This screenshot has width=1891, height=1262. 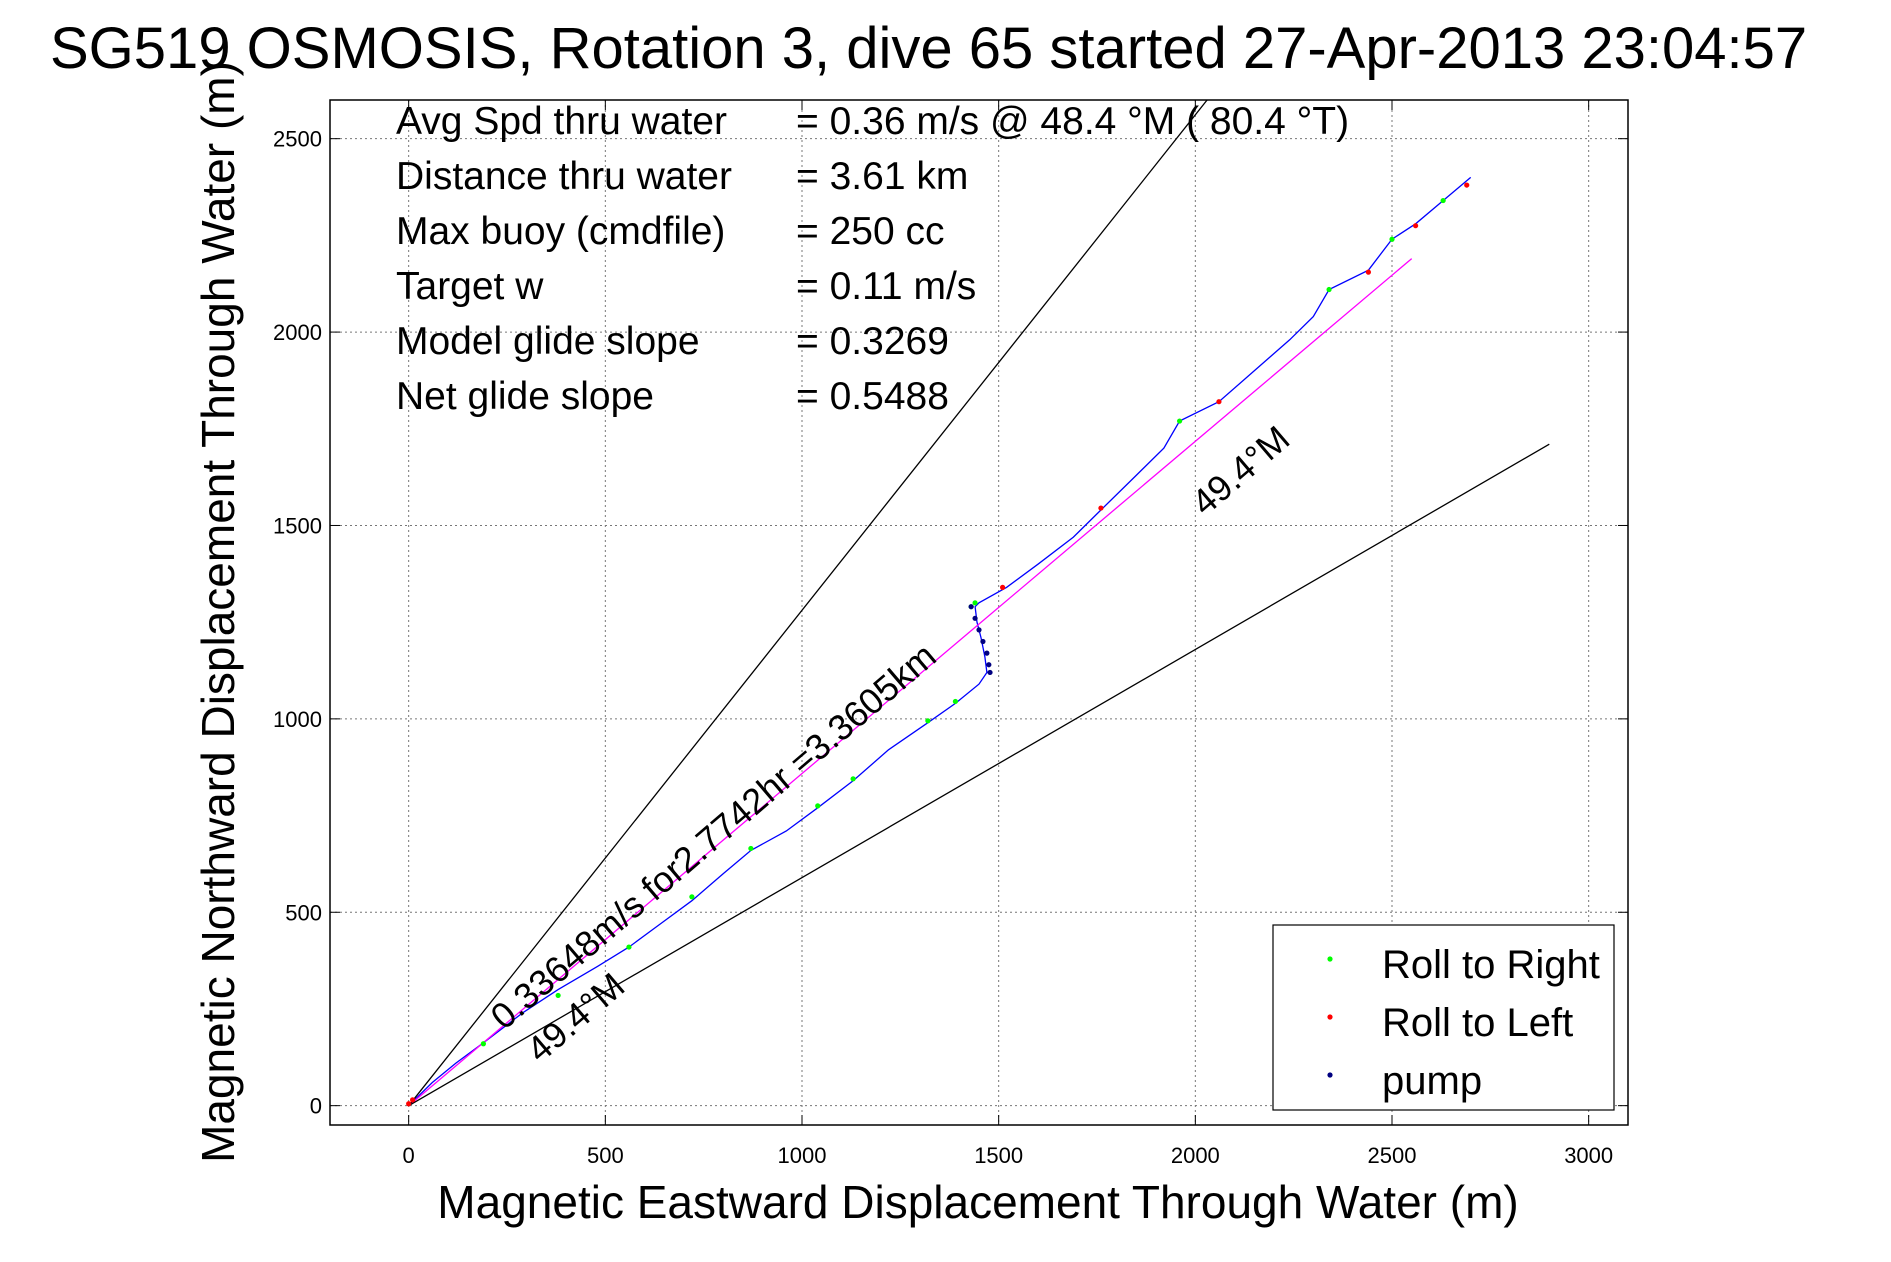 I want to click on stat-label: Max buoy (cmdfile), so click(x=560, y=231).